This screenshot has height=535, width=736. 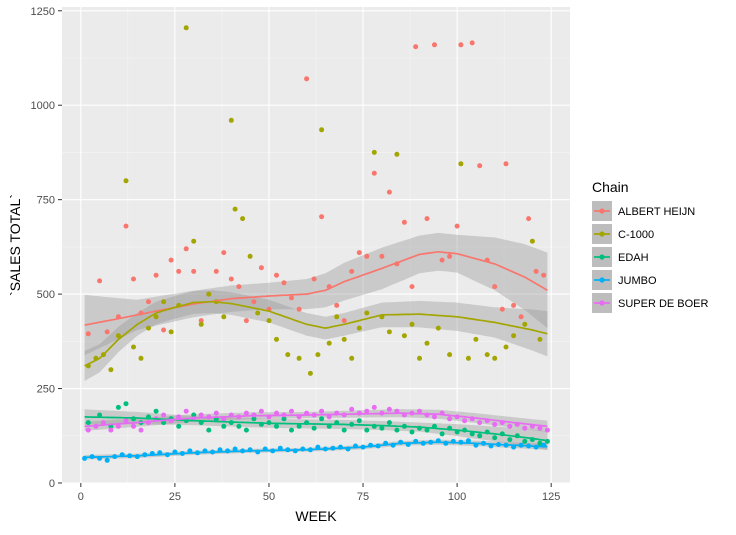 What do you see at coordinates (656, 212) in the screenshot?
I see `legend-label-albert-heijn: ALBERT HEIJN` at bounding box center [656, 212].